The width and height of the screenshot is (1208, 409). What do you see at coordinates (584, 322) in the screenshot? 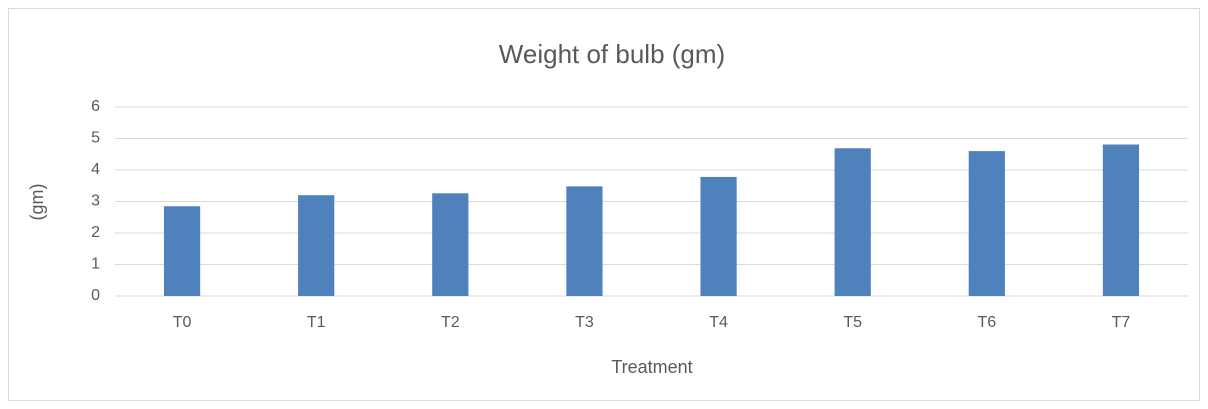
I see `x-tick-label: T3` at bounding box center [584, 322].